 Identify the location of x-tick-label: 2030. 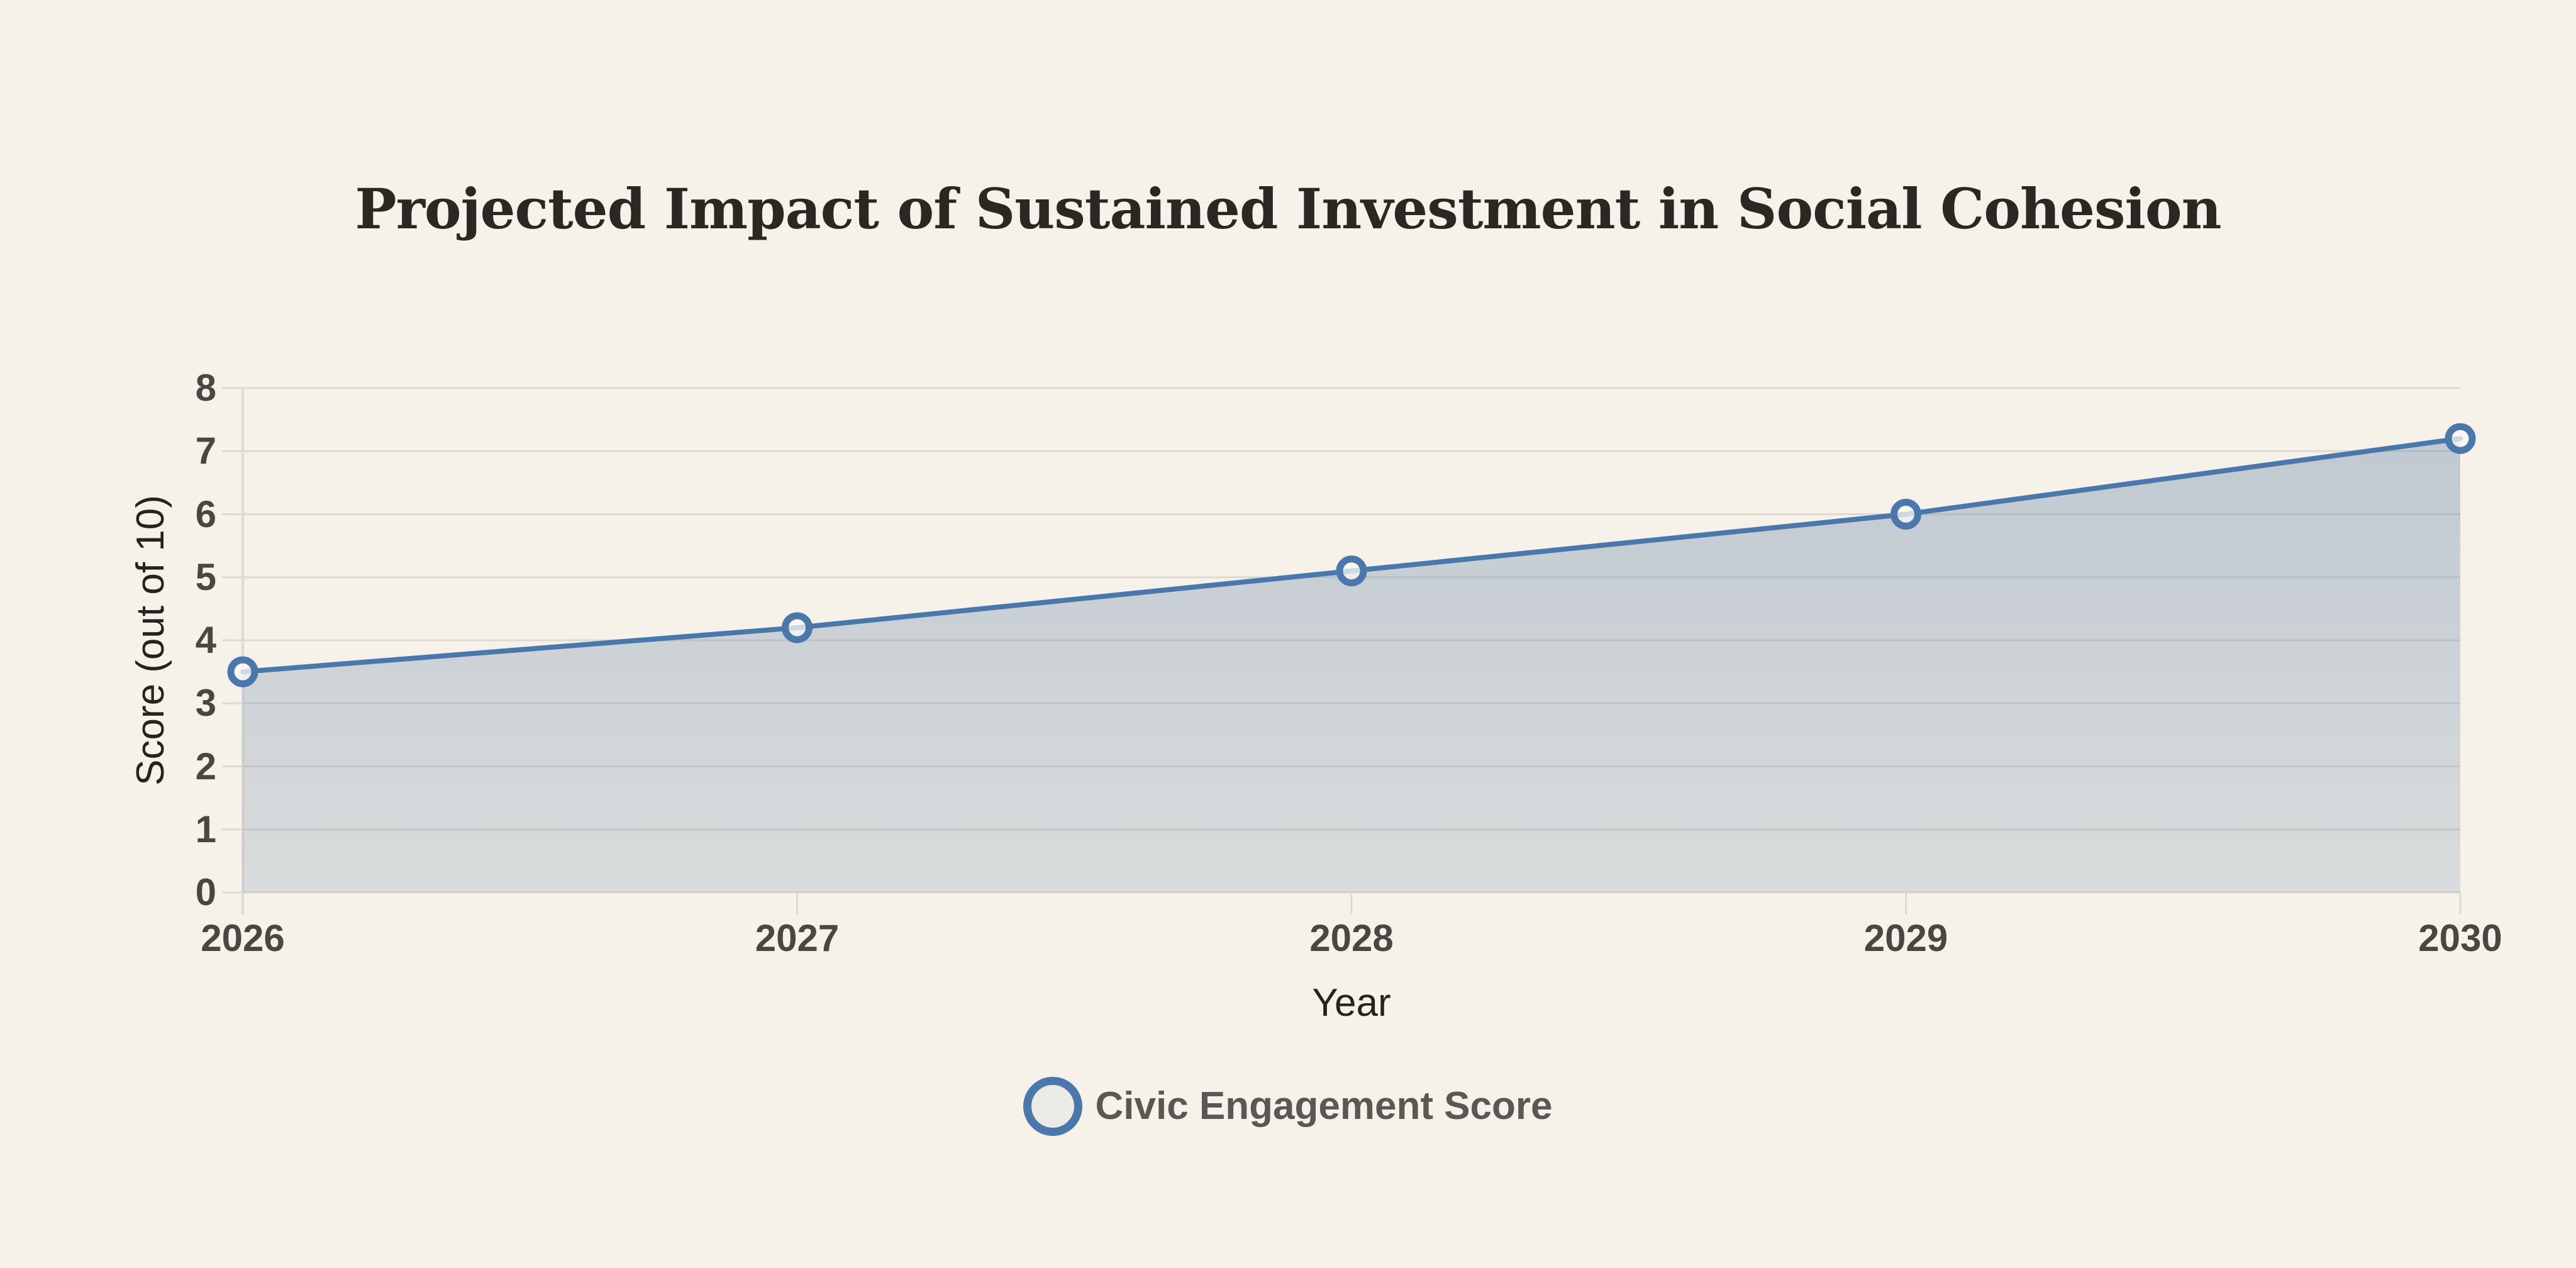
(2460, 938).